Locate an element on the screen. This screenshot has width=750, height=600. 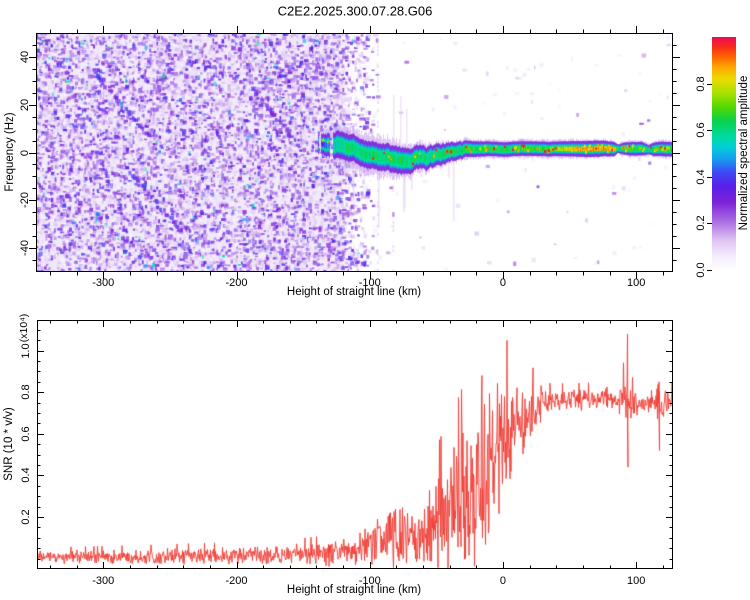
figure-title: C2E2.2025.300.07.28.G06 is located at coordinates (355, 11).